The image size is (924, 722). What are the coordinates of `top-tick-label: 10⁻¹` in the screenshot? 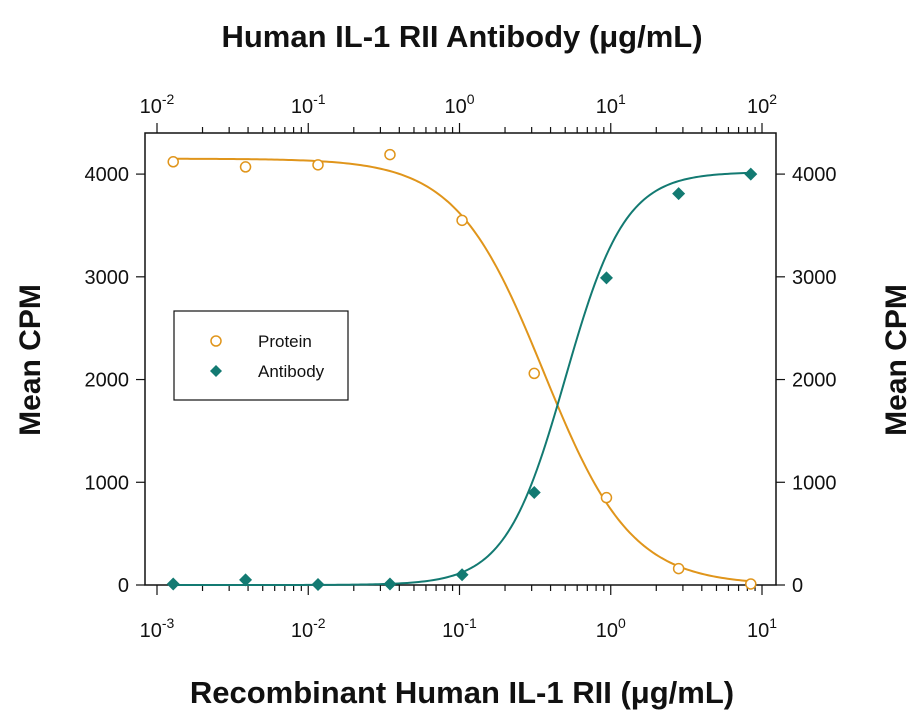 It's located at (308, 104).